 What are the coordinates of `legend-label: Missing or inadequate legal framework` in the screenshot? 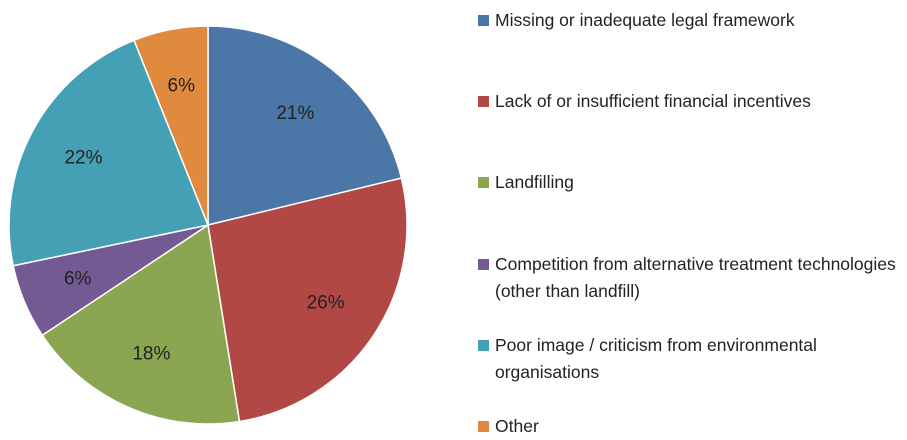 It's located at (645, 20).